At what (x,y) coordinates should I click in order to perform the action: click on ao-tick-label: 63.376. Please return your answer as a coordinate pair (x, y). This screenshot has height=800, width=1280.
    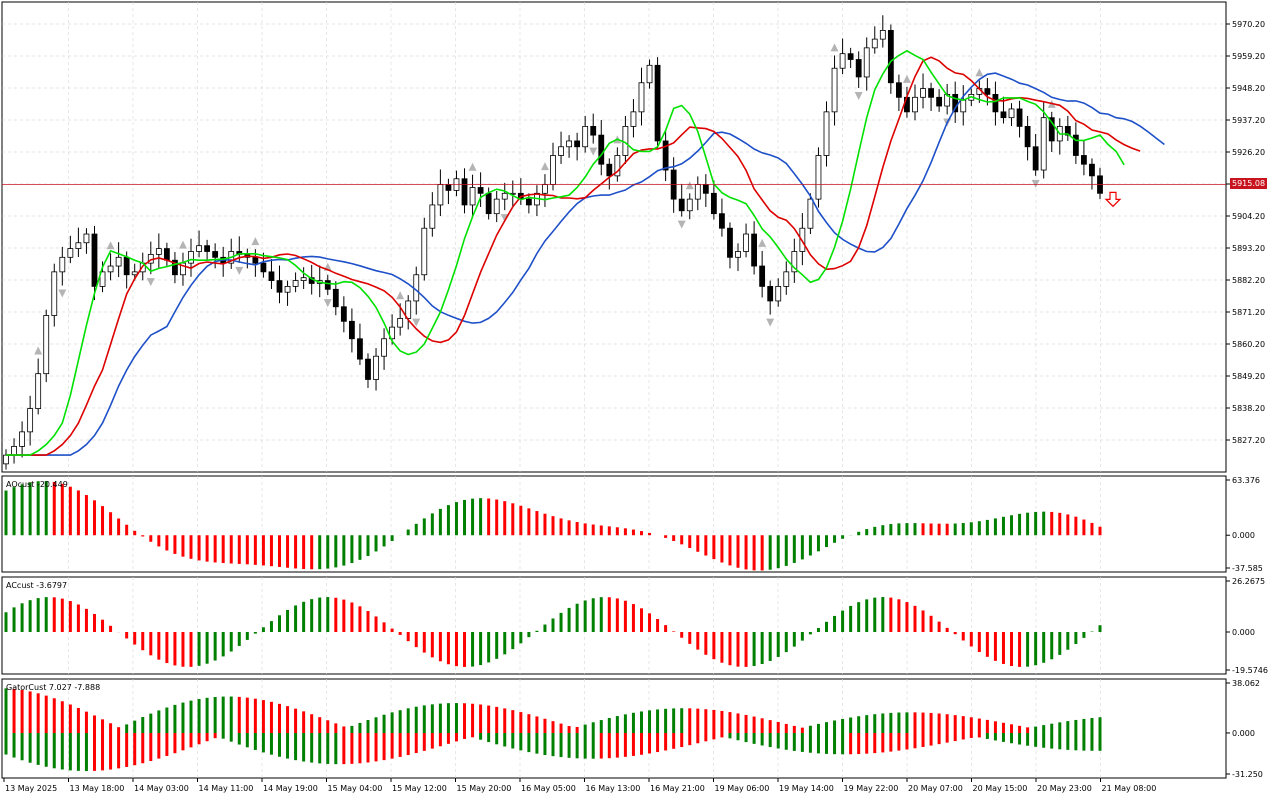
    Looking at the image, I should click on (1246, 480).